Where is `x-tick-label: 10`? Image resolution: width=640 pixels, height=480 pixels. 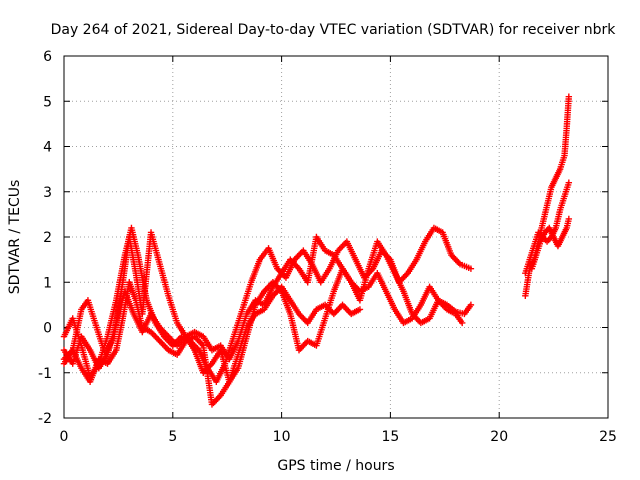 x-tick-label: 10 is located at coordinates (282, 437).